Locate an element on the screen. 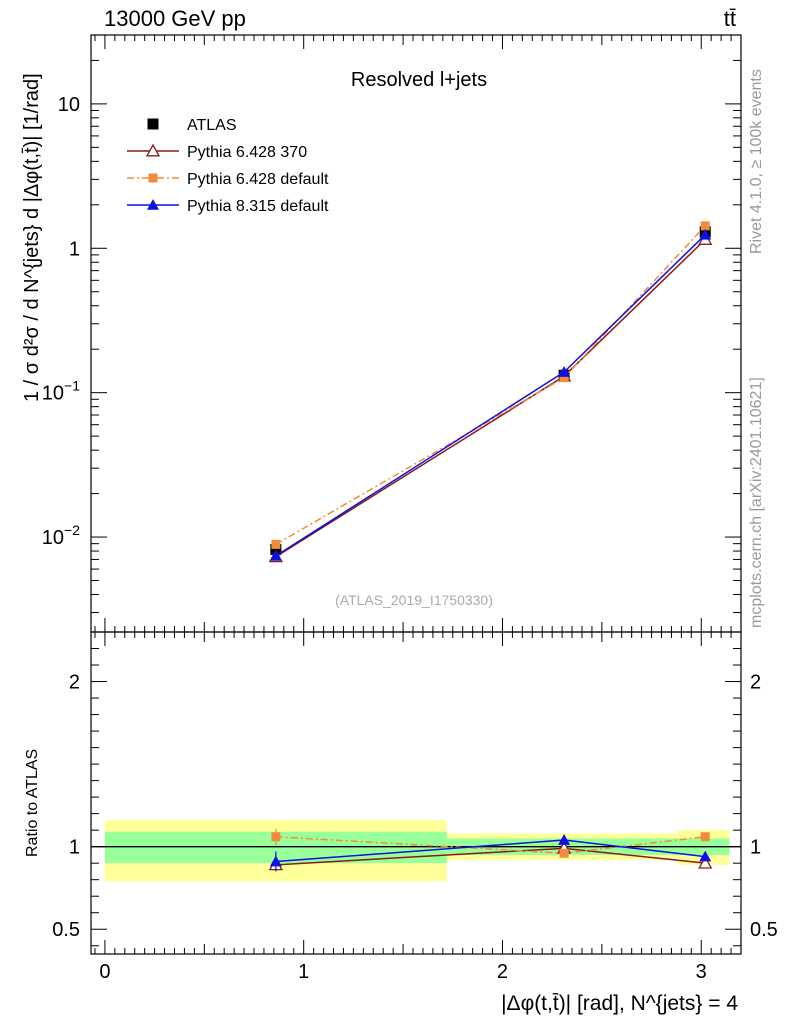 The height and width of the screenshot is (1024, 786). source-label: mcplots.cern.ch [arXiv:2401.10621] is located at coordinates (756, 502).